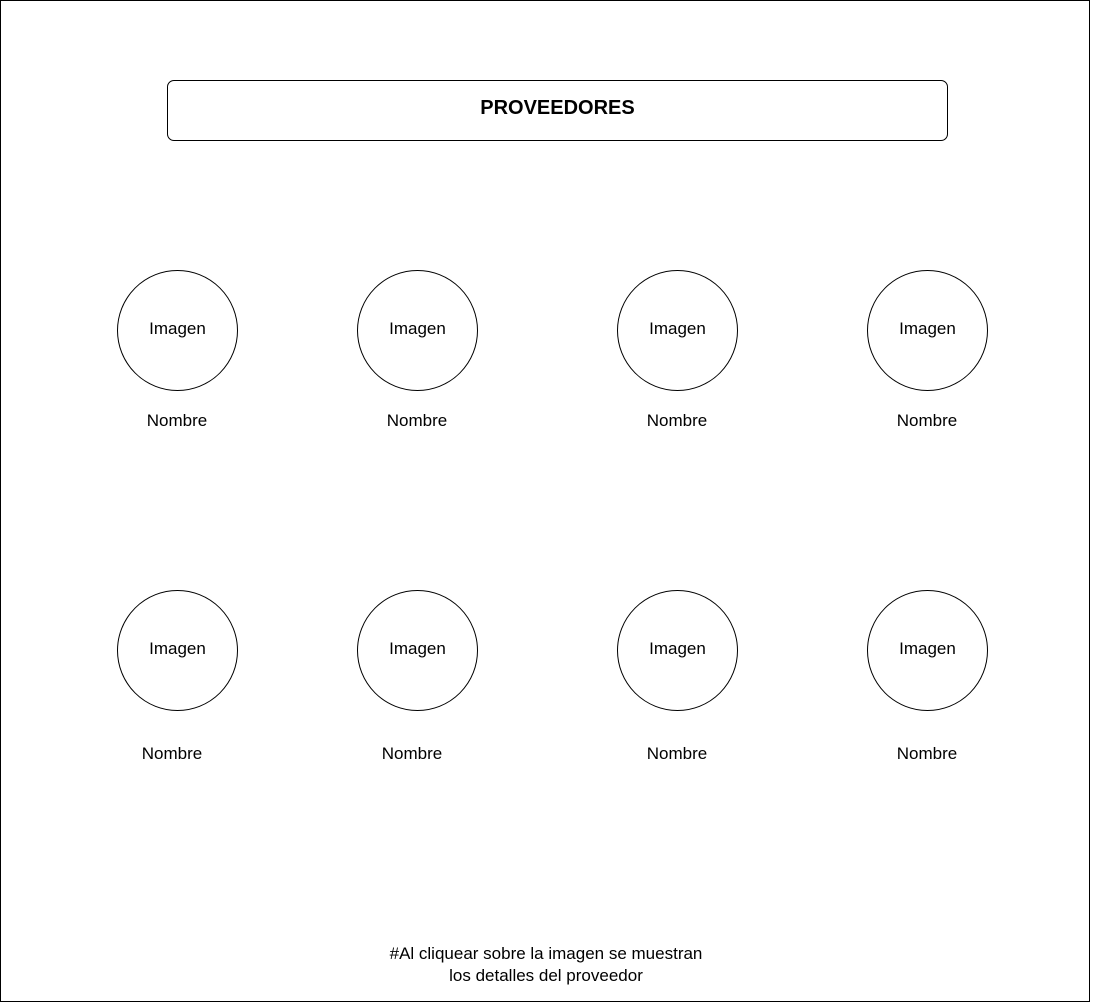 This screenshot has width=1093, height=1005. I want to click on provider-image-5: Imagen, so click(177, 650).